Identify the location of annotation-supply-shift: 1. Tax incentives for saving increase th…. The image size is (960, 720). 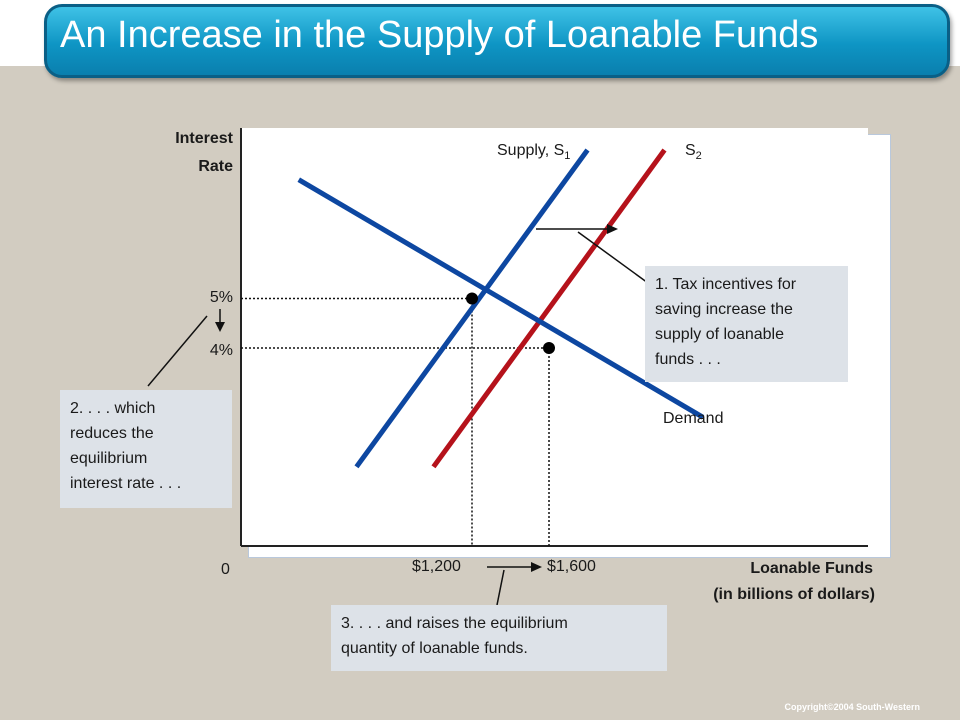
(746, 324).